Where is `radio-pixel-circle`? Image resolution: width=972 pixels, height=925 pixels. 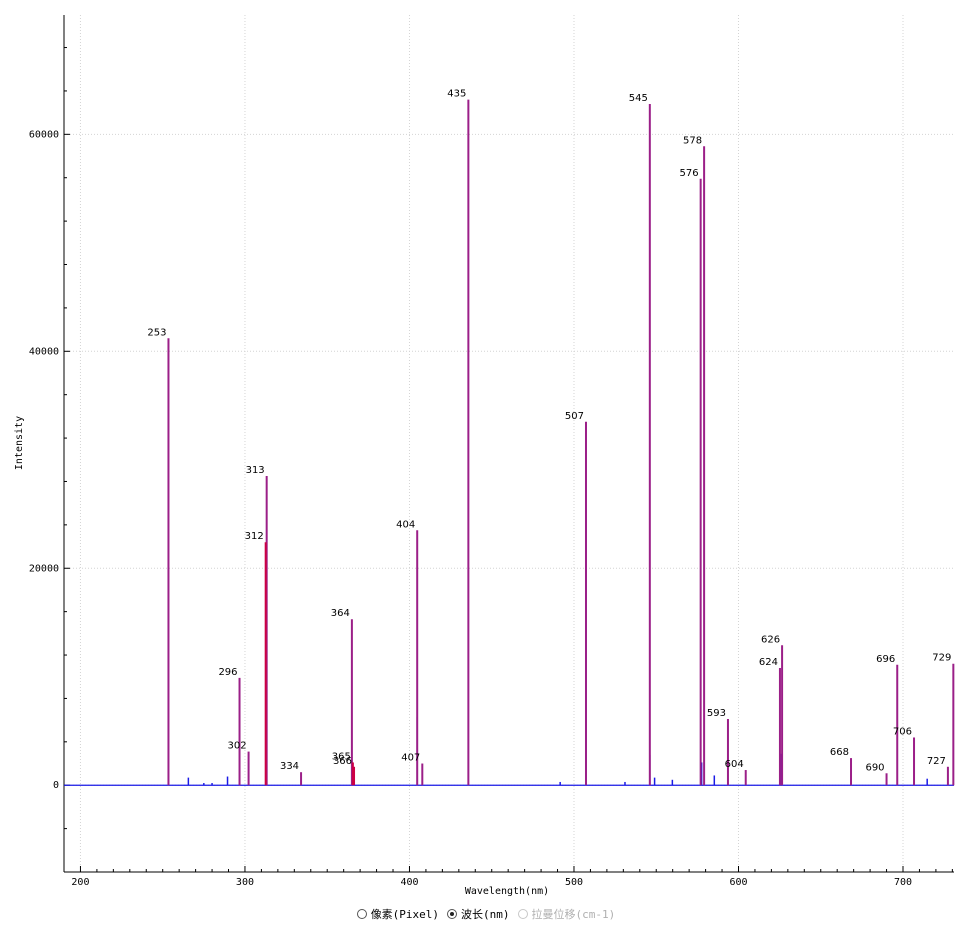 radio-pixel-circle is located at coordinates (361, 914).